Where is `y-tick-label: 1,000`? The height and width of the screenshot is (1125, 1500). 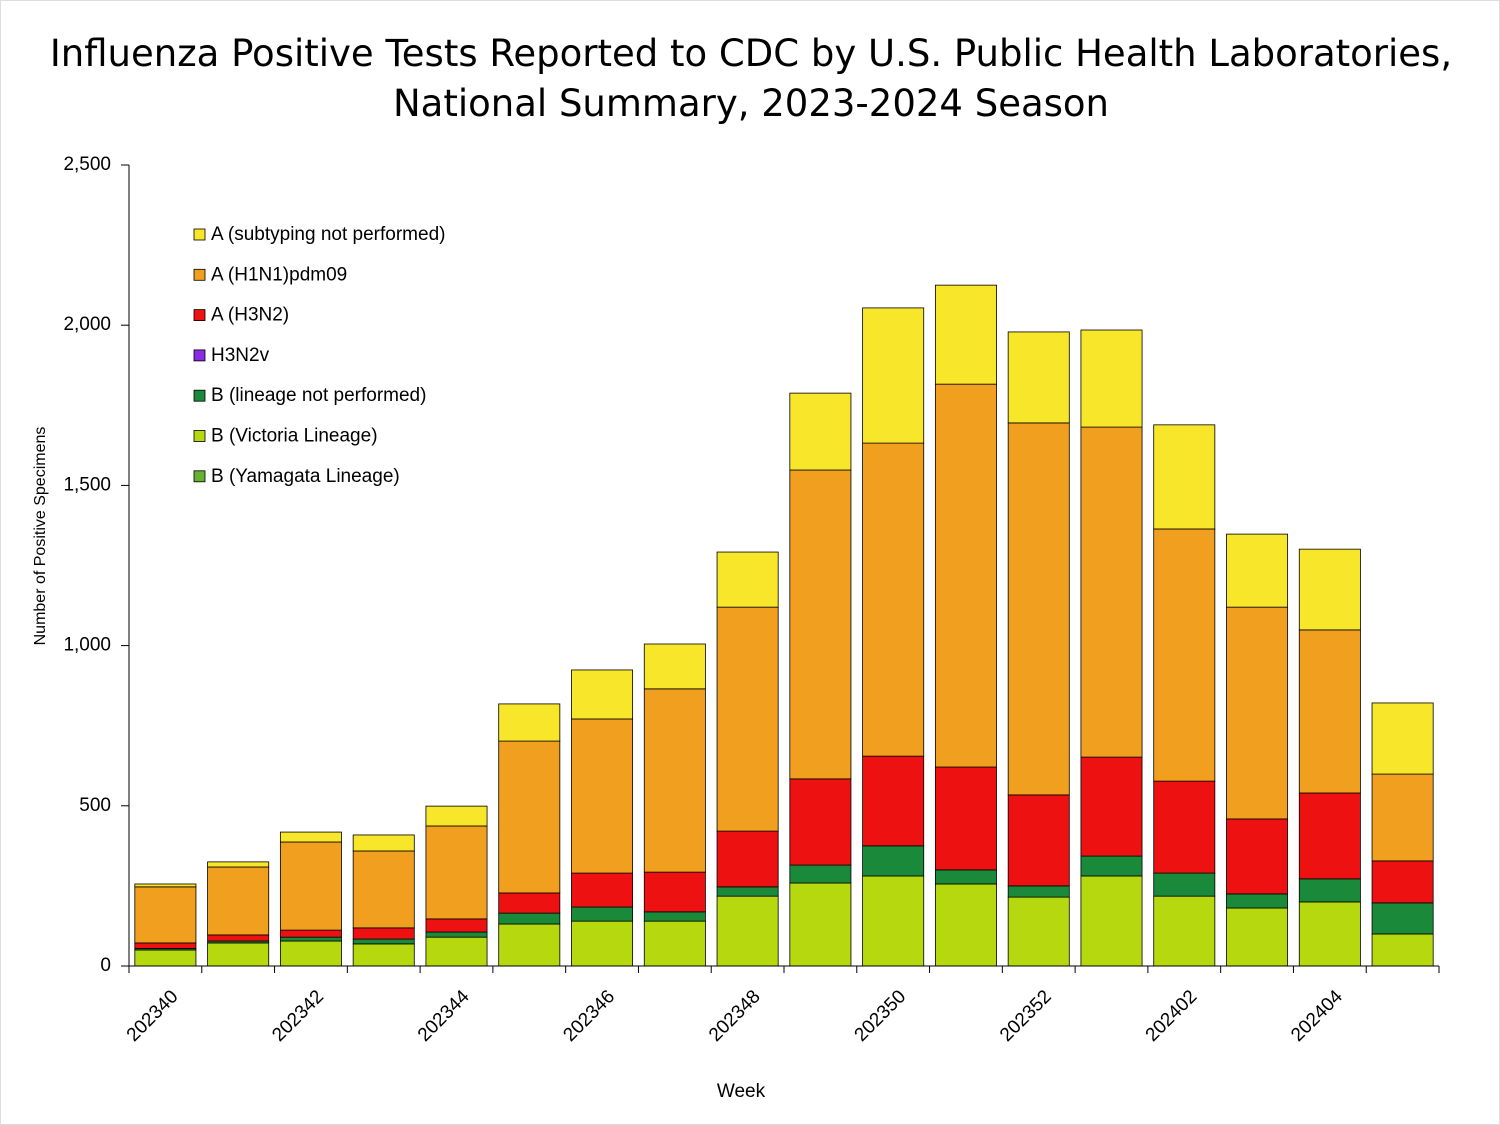 y-tick-label: 1,000 is located at coordinates (87, 645).